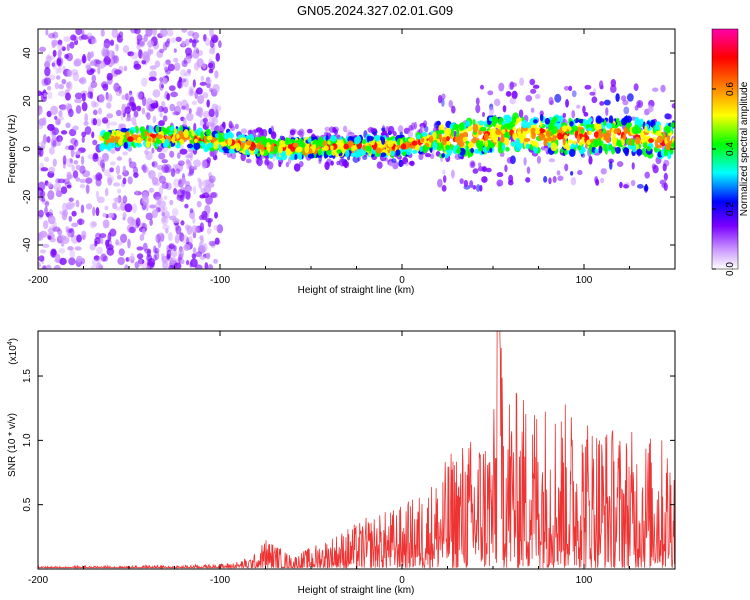 The width and height of the screenshot is (750, 600). Describe the element at coordinates (584, 280) in the screenshot. I see `top-x-tick-label: 100` at that location.